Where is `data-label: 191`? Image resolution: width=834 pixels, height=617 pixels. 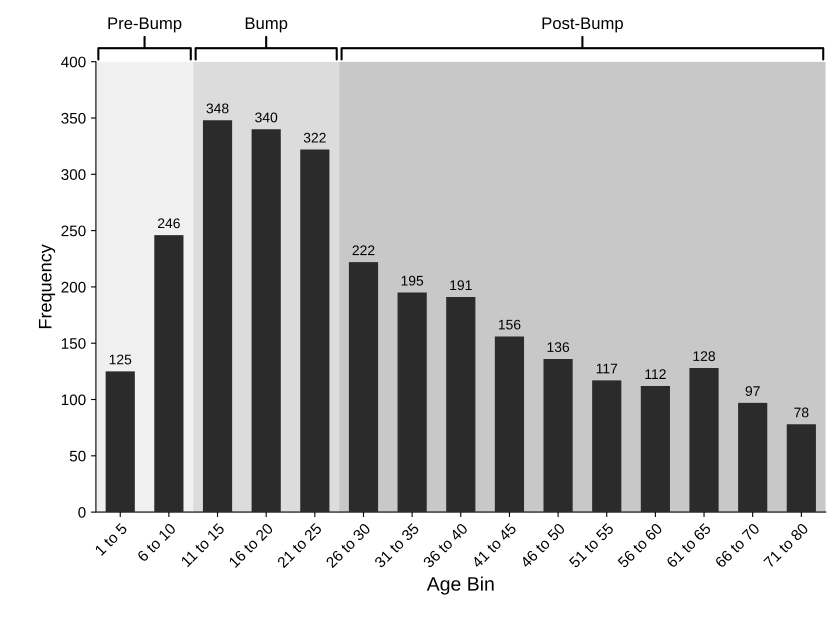 data-label: 191 is located at coordinates (461, 285).